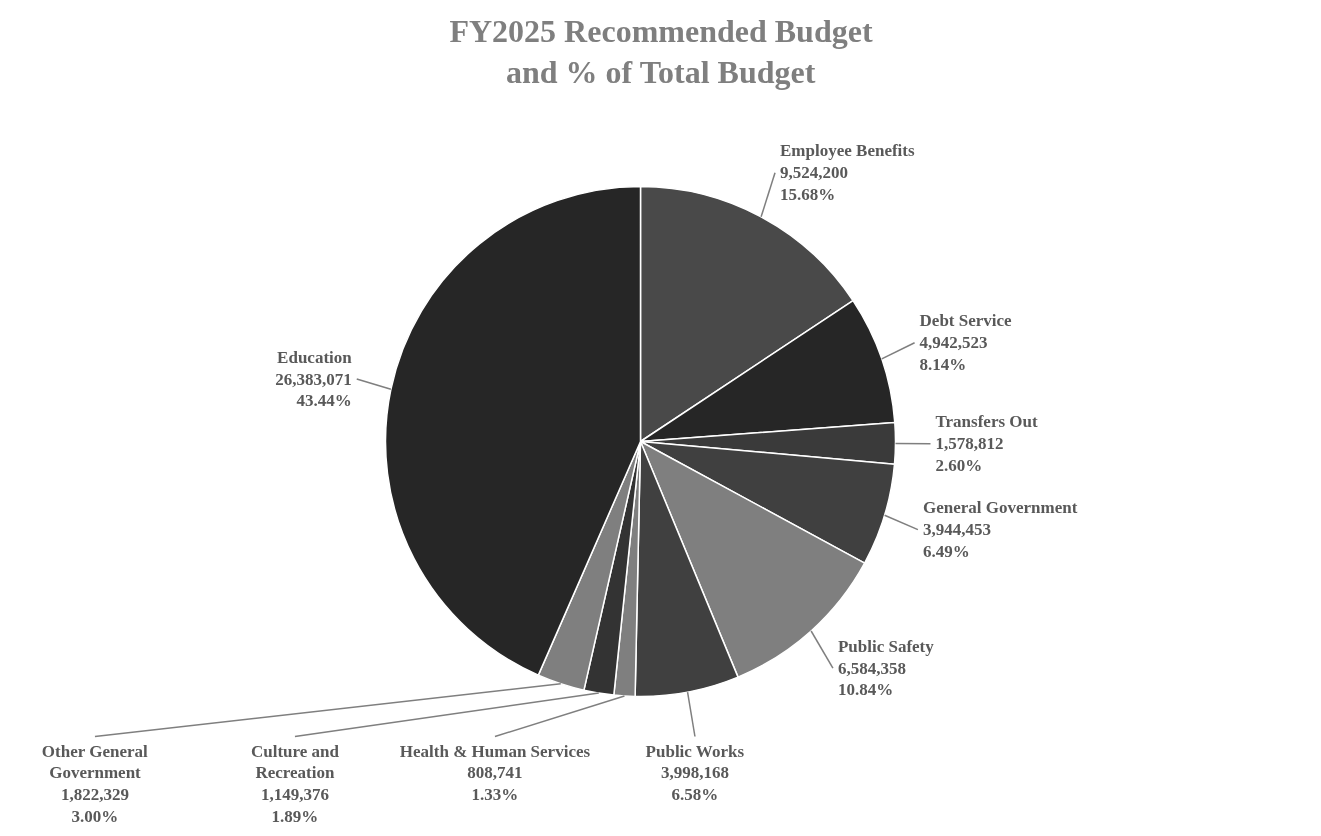  What do you see at coordinates (1000, 508) in the screenshot?
I see `slice-label: General Government` at bounding box center [1000, 508].